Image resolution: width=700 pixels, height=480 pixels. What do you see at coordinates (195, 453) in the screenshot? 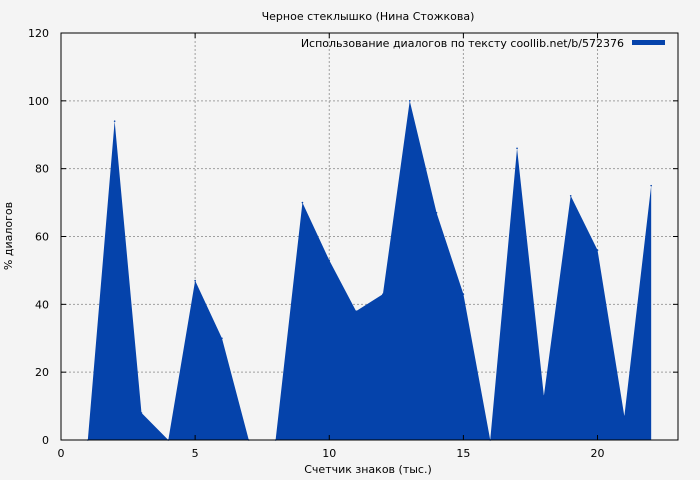
I see `x-tick-label: 5` at bounding box center [195, 453].